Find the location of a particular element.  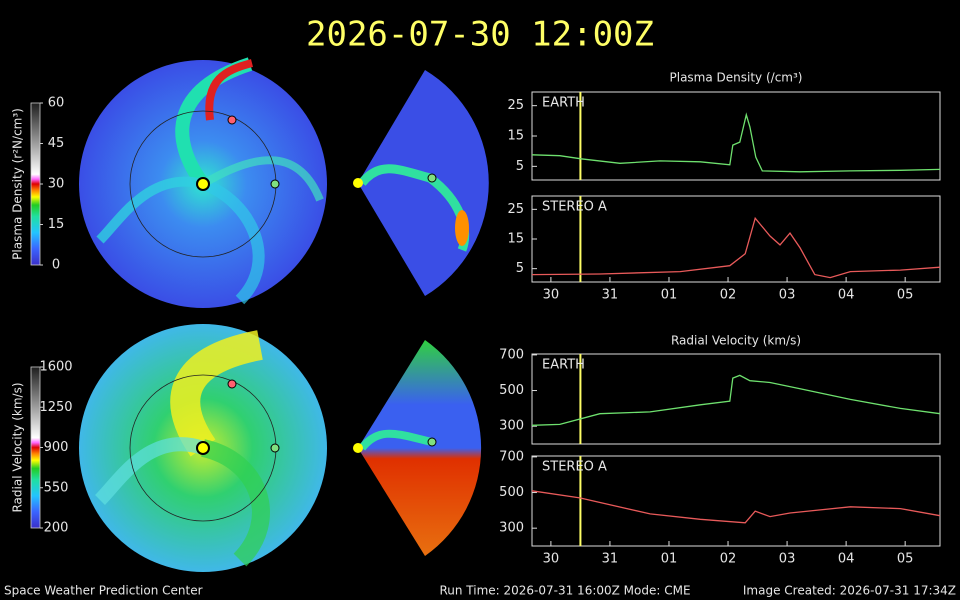

colorbar-tick-label: 15 is located at coordinates (56, 224).